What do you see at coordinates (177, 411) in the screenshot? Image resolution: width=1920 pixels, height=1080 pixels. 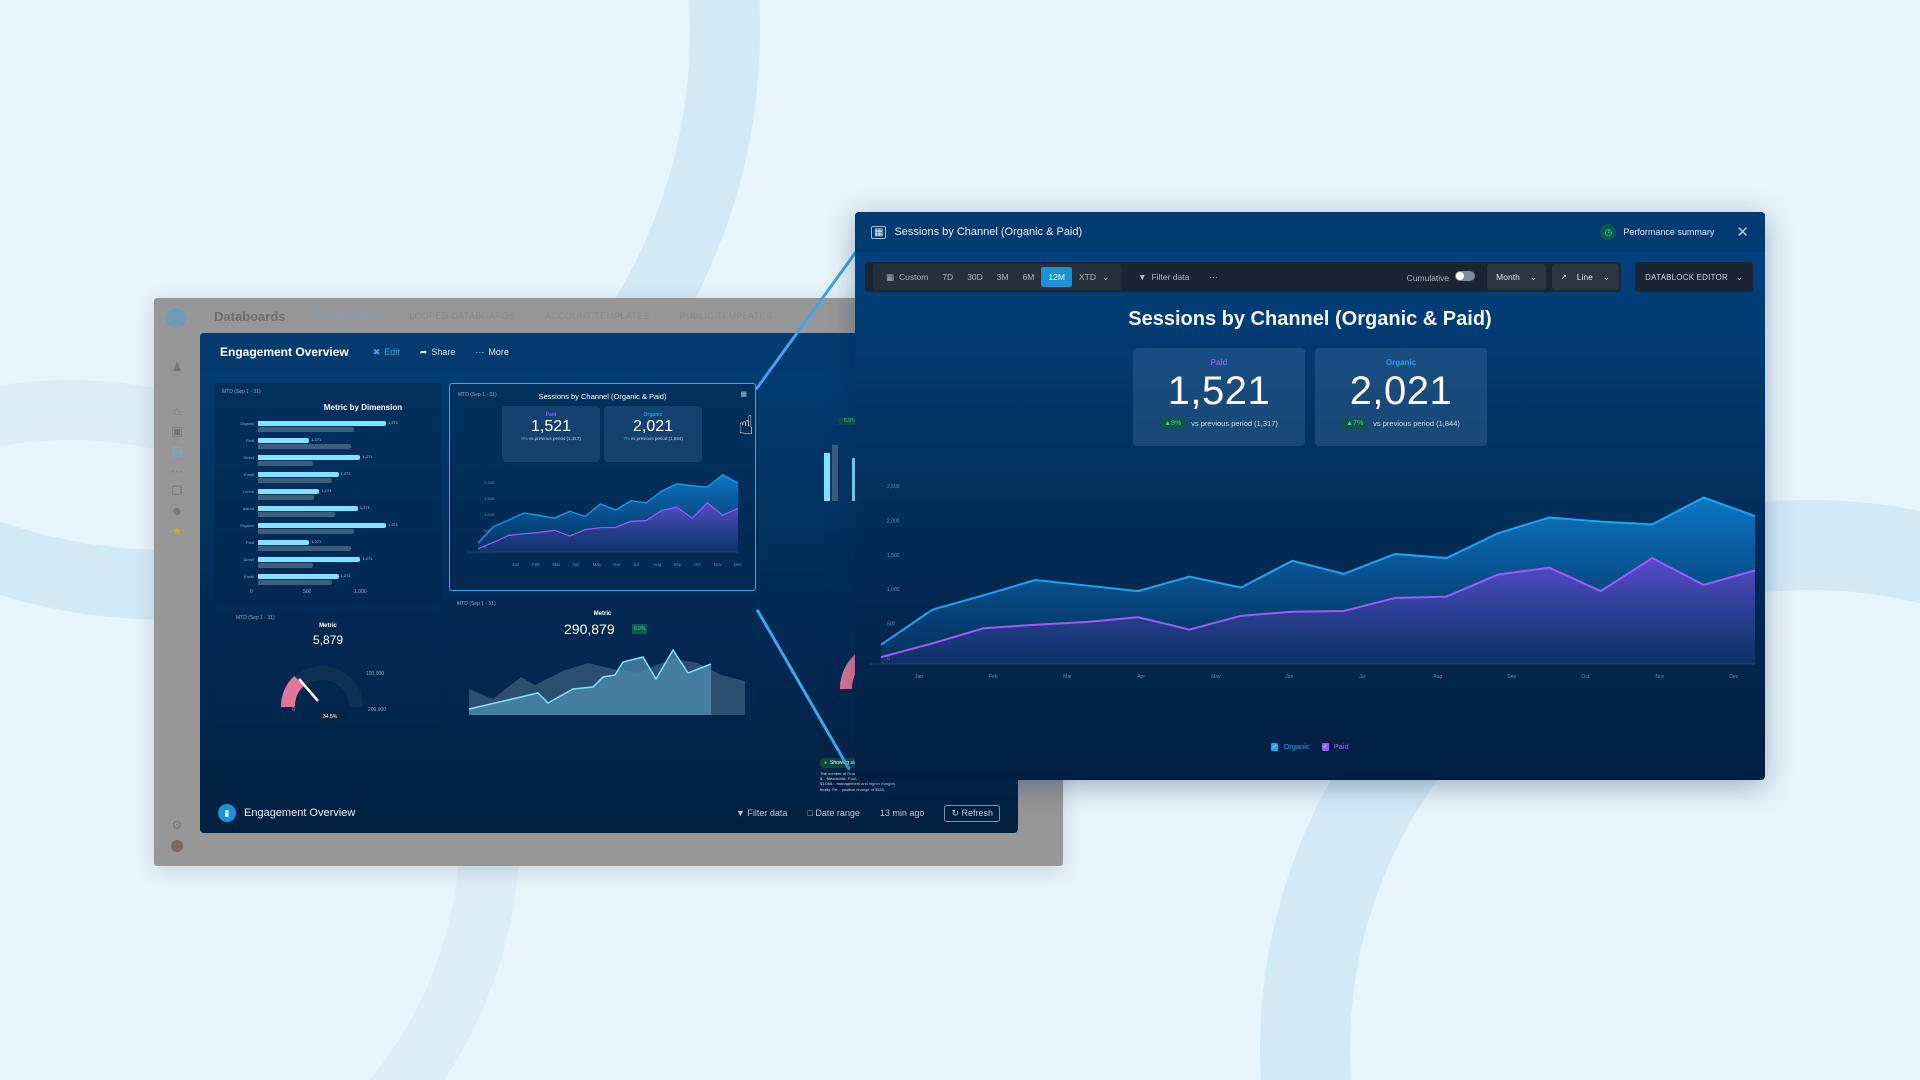 I see `home-icon: ⌂` at bounding box center [177, 411].